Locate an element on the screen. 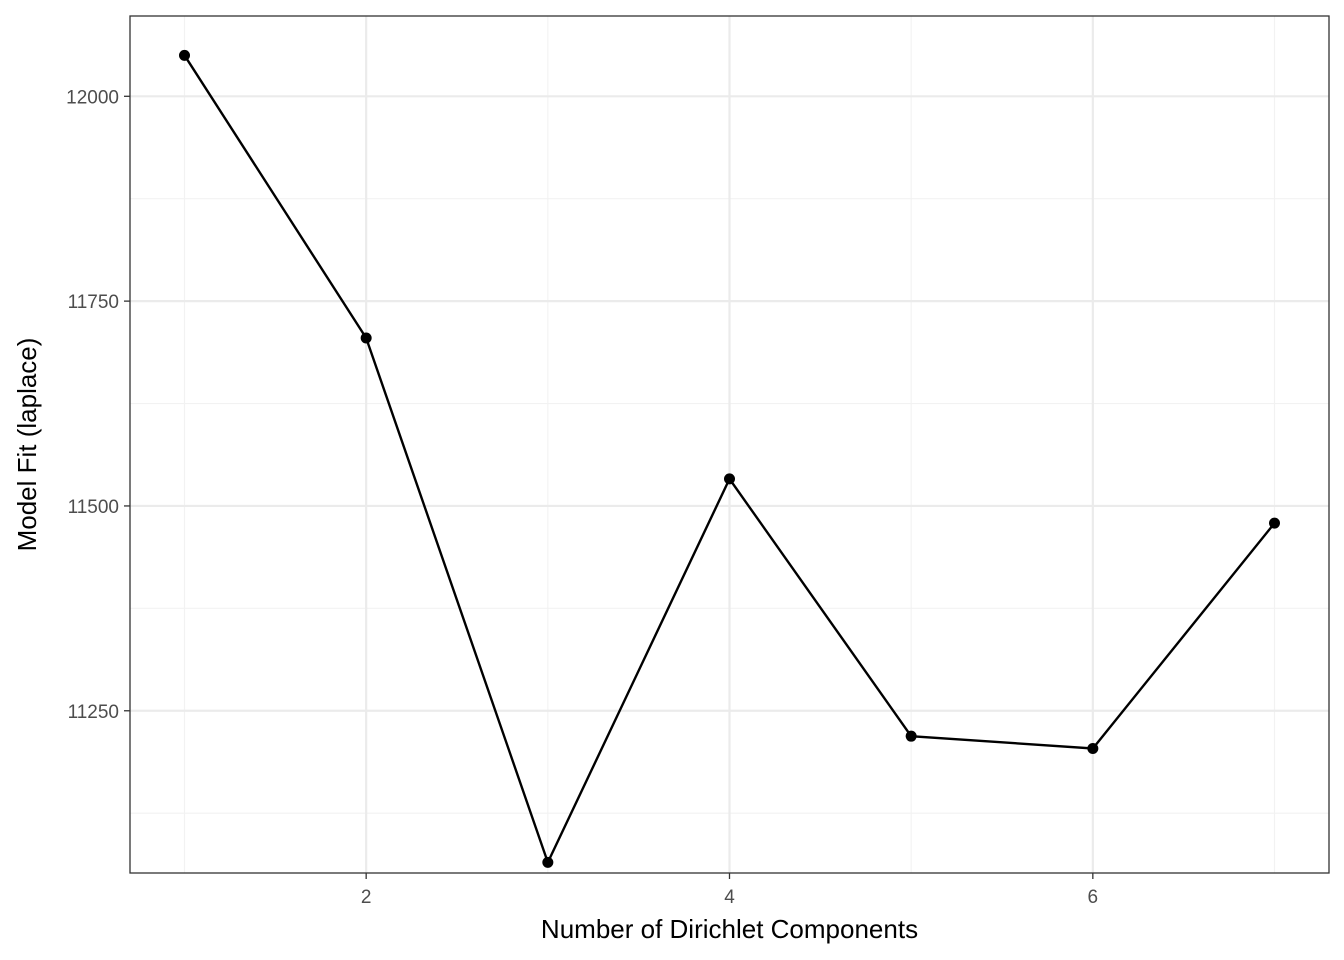  y-tick-label: 12000 is located at coordinates (92, 97).